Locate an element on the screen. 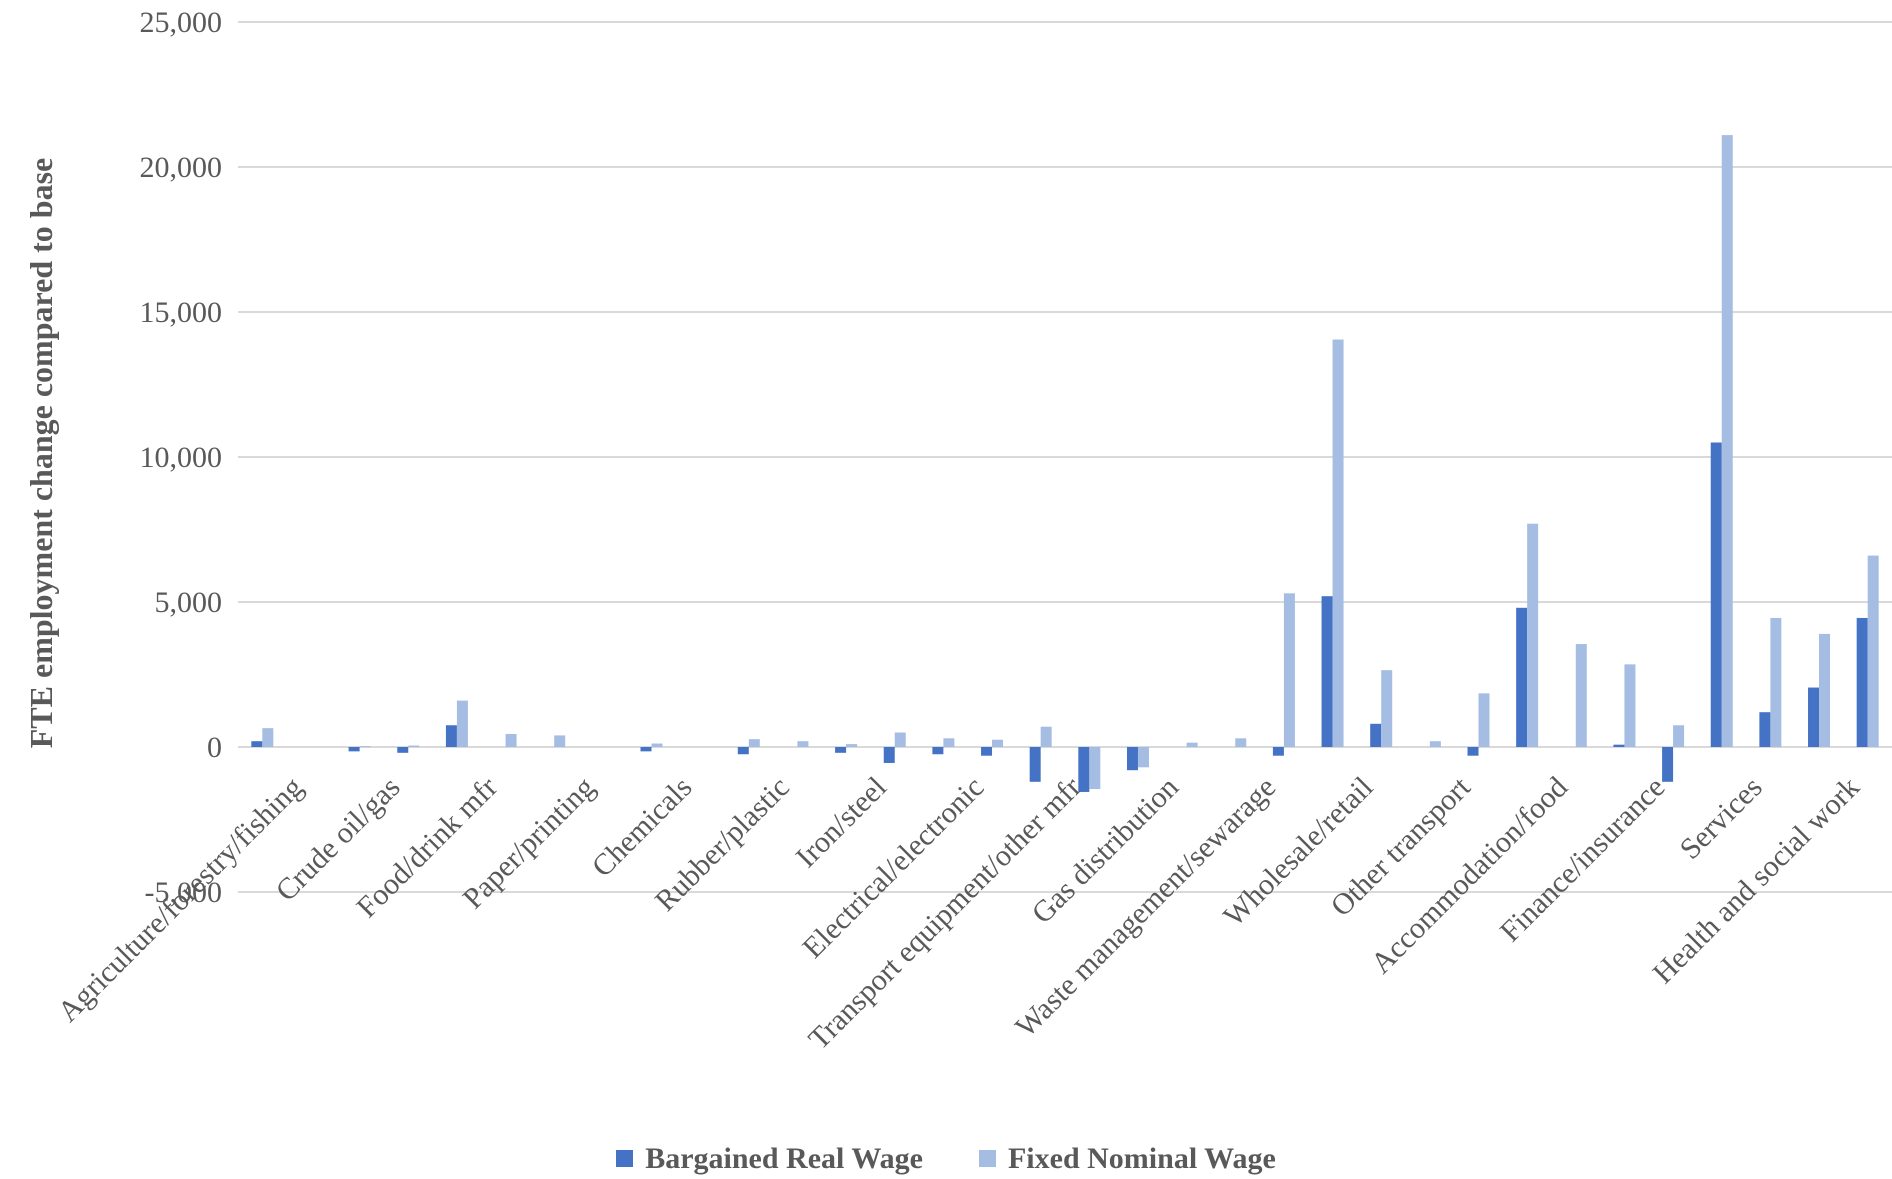 This screenshot has height=1179, width=1892. y-tick-label: 20,000 is located at coordinates (181, 167).